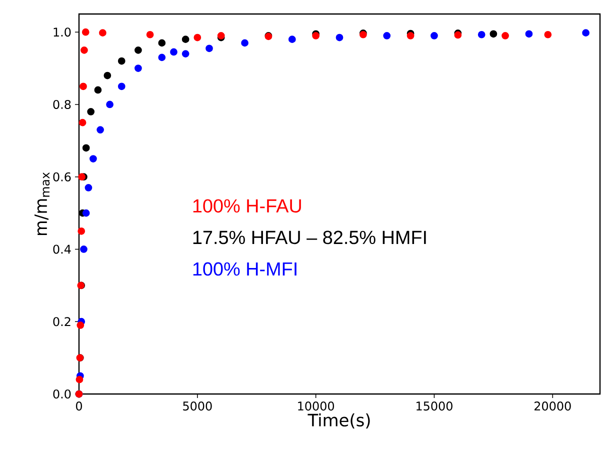 This screenshot has width=603, height=452. Describe the element at coordinates (247, 206) in the screenshot. I see `text: 100% H-FAU` at that location.